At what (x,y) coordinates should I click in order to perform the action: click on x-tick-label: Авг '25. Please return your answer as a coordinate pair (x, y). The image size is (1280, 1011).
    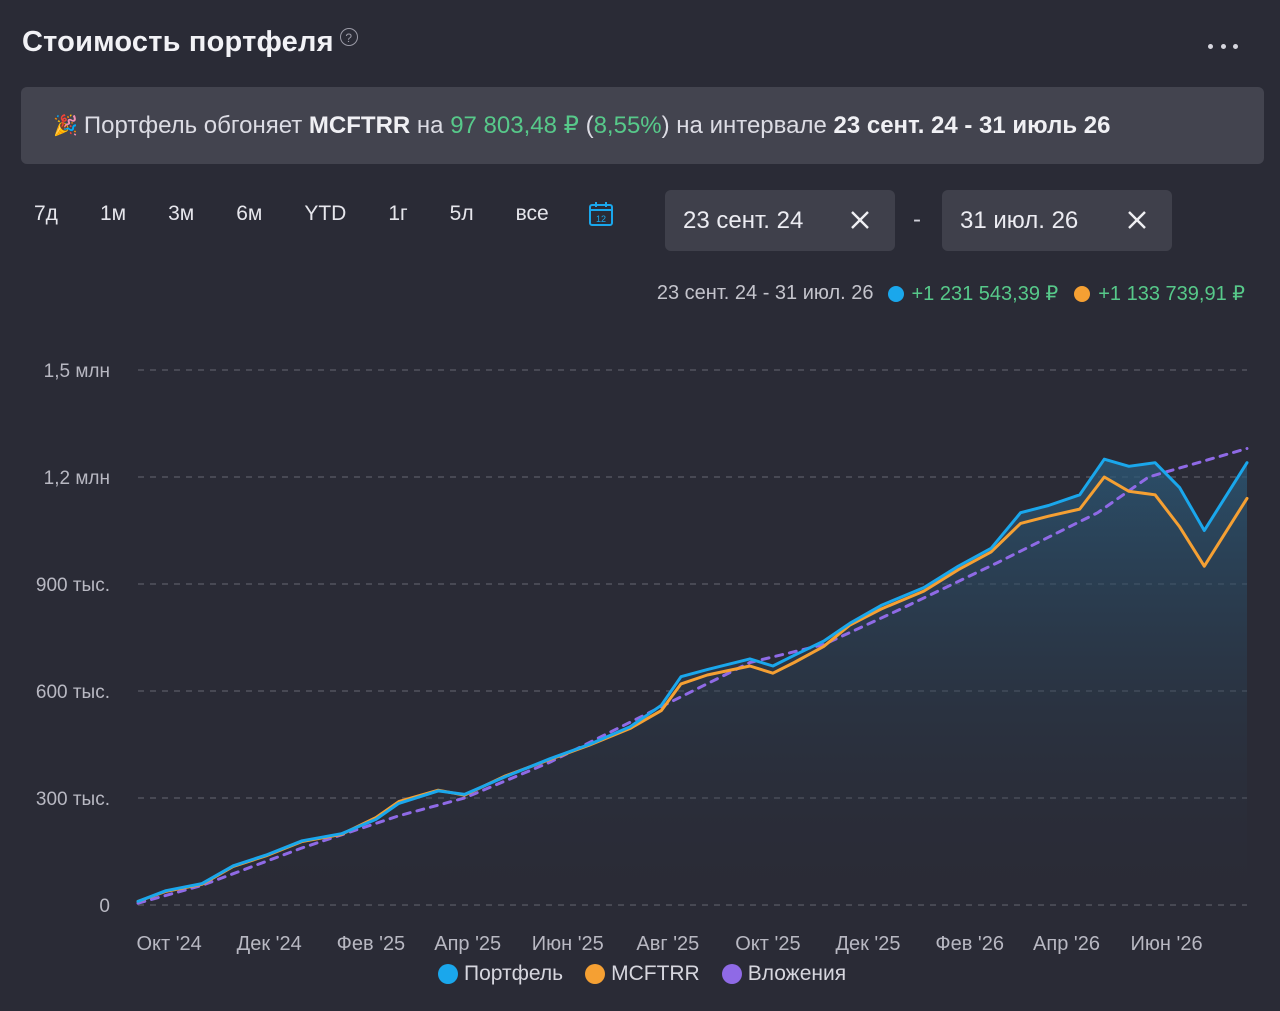
    Looking at the image, I should click on (667, 944).